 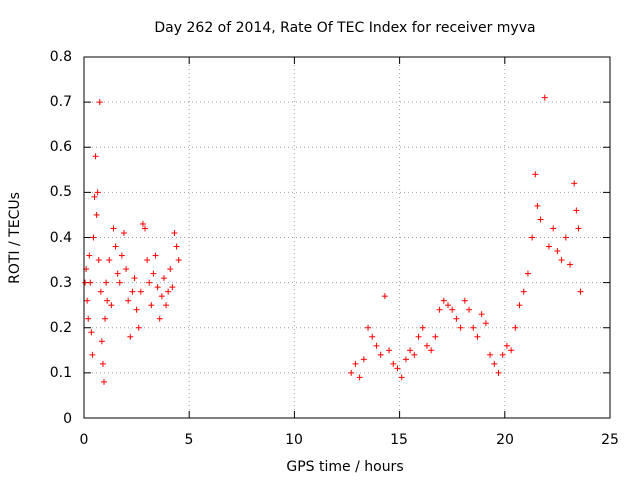 What do you see at coordinates (344, 467) in the screenshot?
I see `x-axis-label: GPS time / hours` at bounding box center [344, 467].